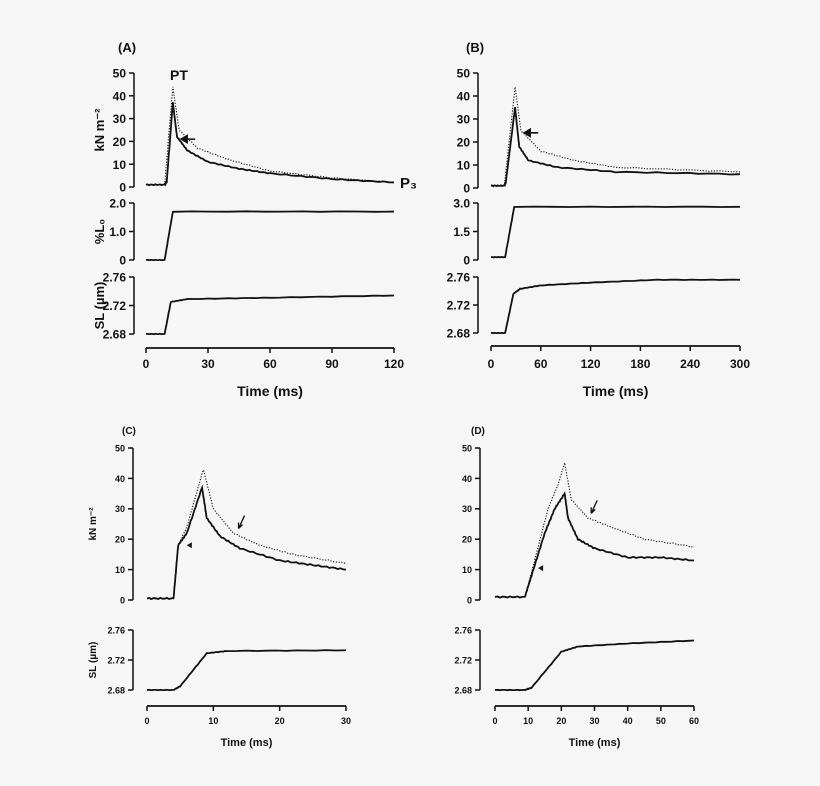 The image size is (820, 786). I want to click on x-tick-label: 240, so click(690, 364).